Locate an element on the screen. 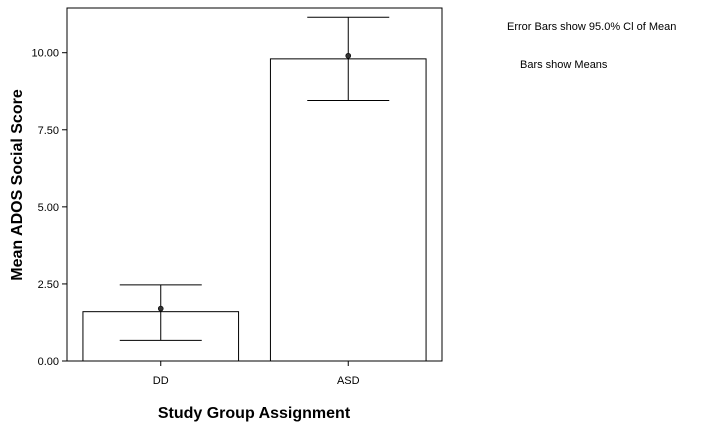 The height and width of the screenshot is (425, 722). x-axis-title: Study Group Assignment is located at coordinates (254, 413).